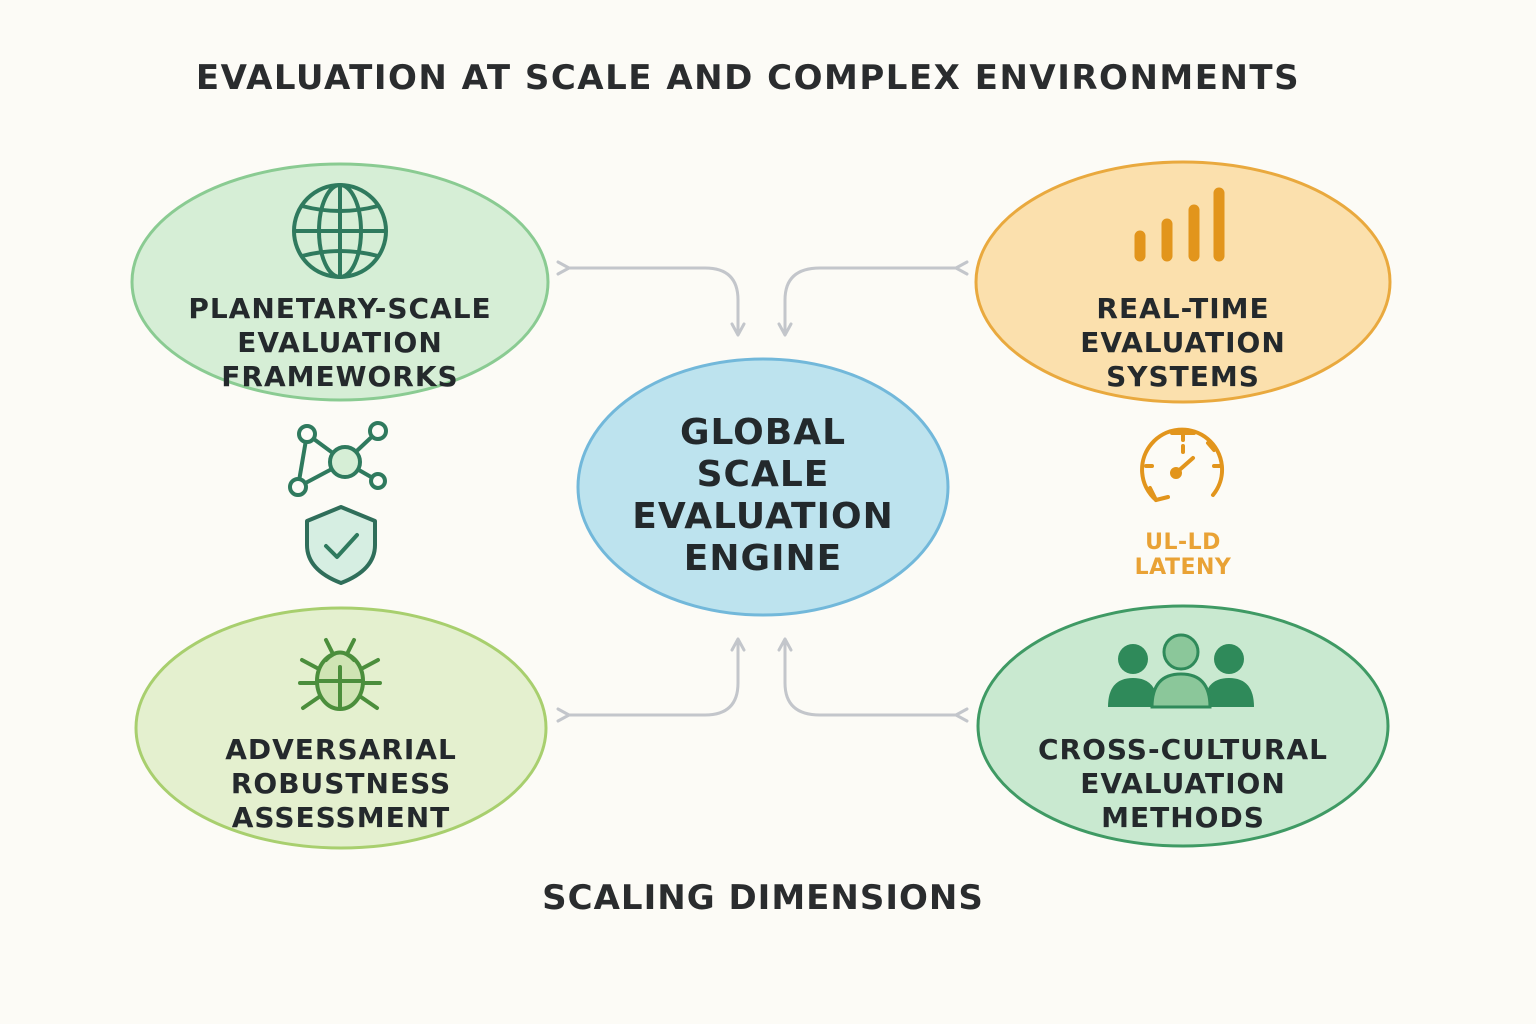  Describe the element at coordinates (340, 231) in the screenshot. I see `globe-icon` at that location.